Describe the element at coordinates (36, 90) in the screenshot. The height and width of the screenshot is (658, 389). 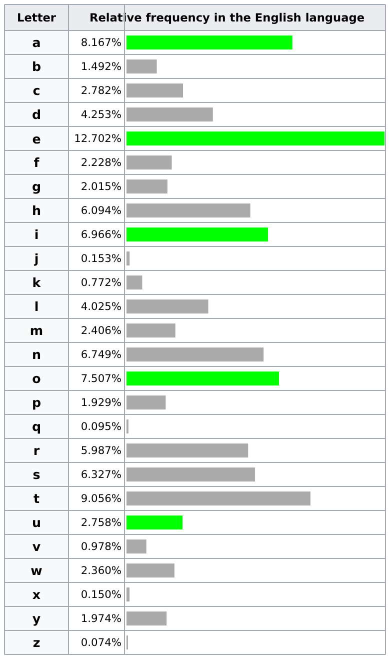
I see `y-tick-label: c` at that location.